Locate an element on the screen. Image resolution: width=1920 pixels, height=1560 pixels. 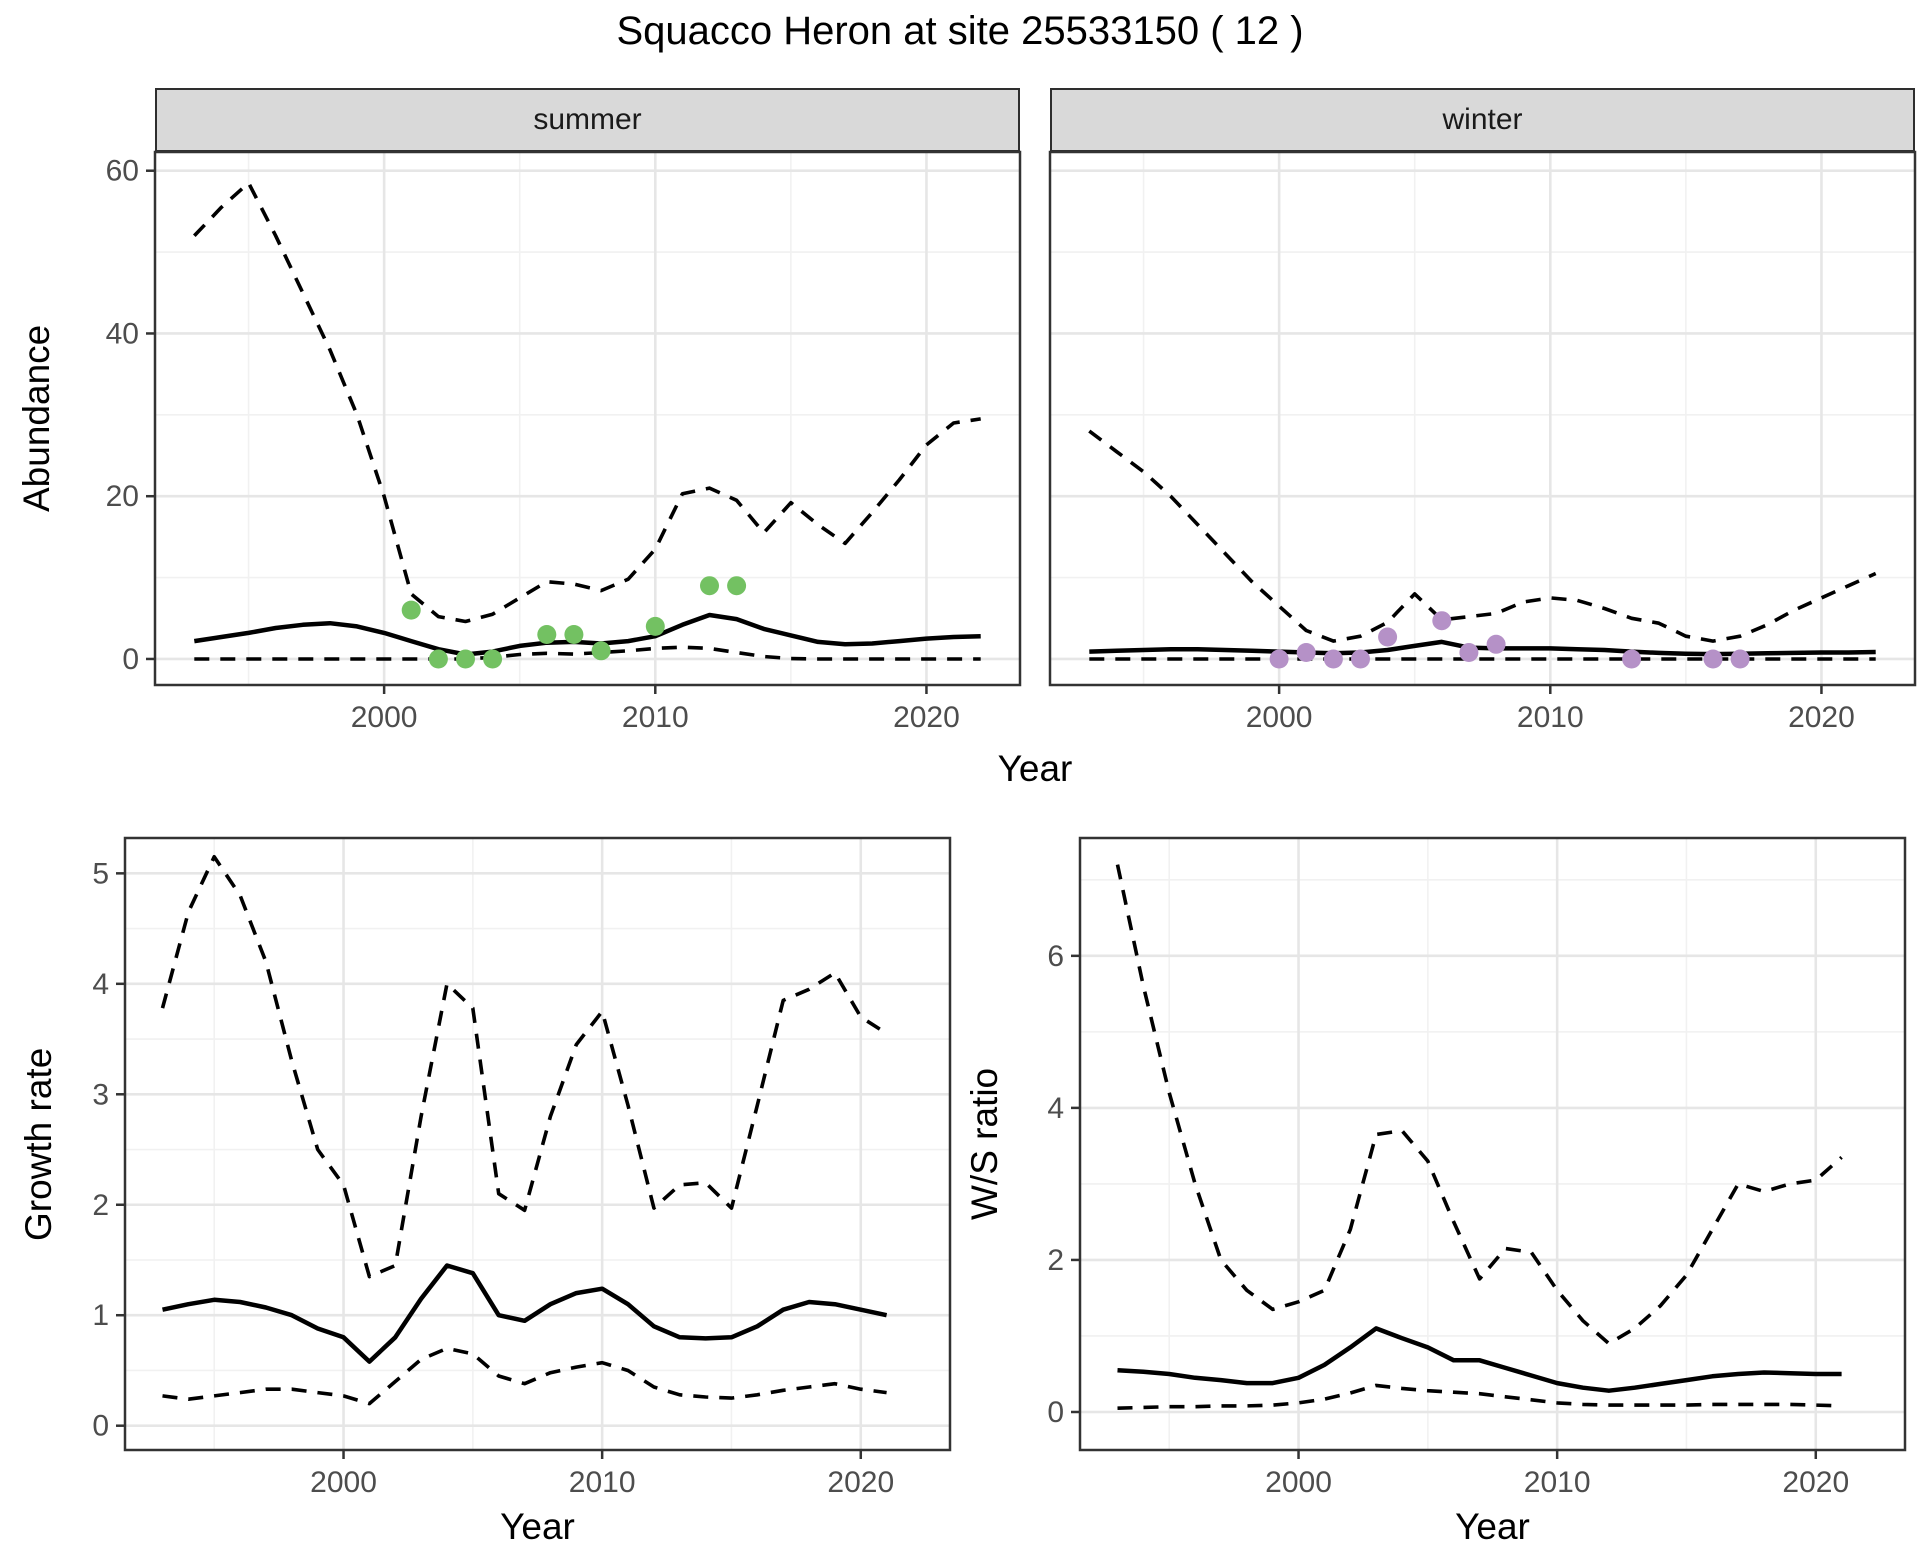
facet-strip-summer-label: summer is located at coordinates (587, 119).